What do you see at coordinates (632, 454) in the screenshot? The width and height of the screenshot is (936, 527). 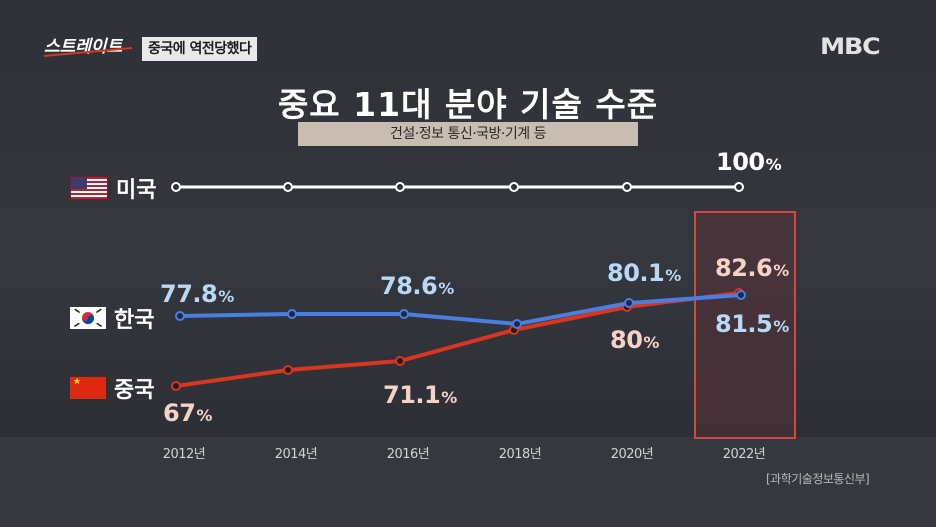 I see `x-tick-2020: 2020년` at bounding box center [632, 454].